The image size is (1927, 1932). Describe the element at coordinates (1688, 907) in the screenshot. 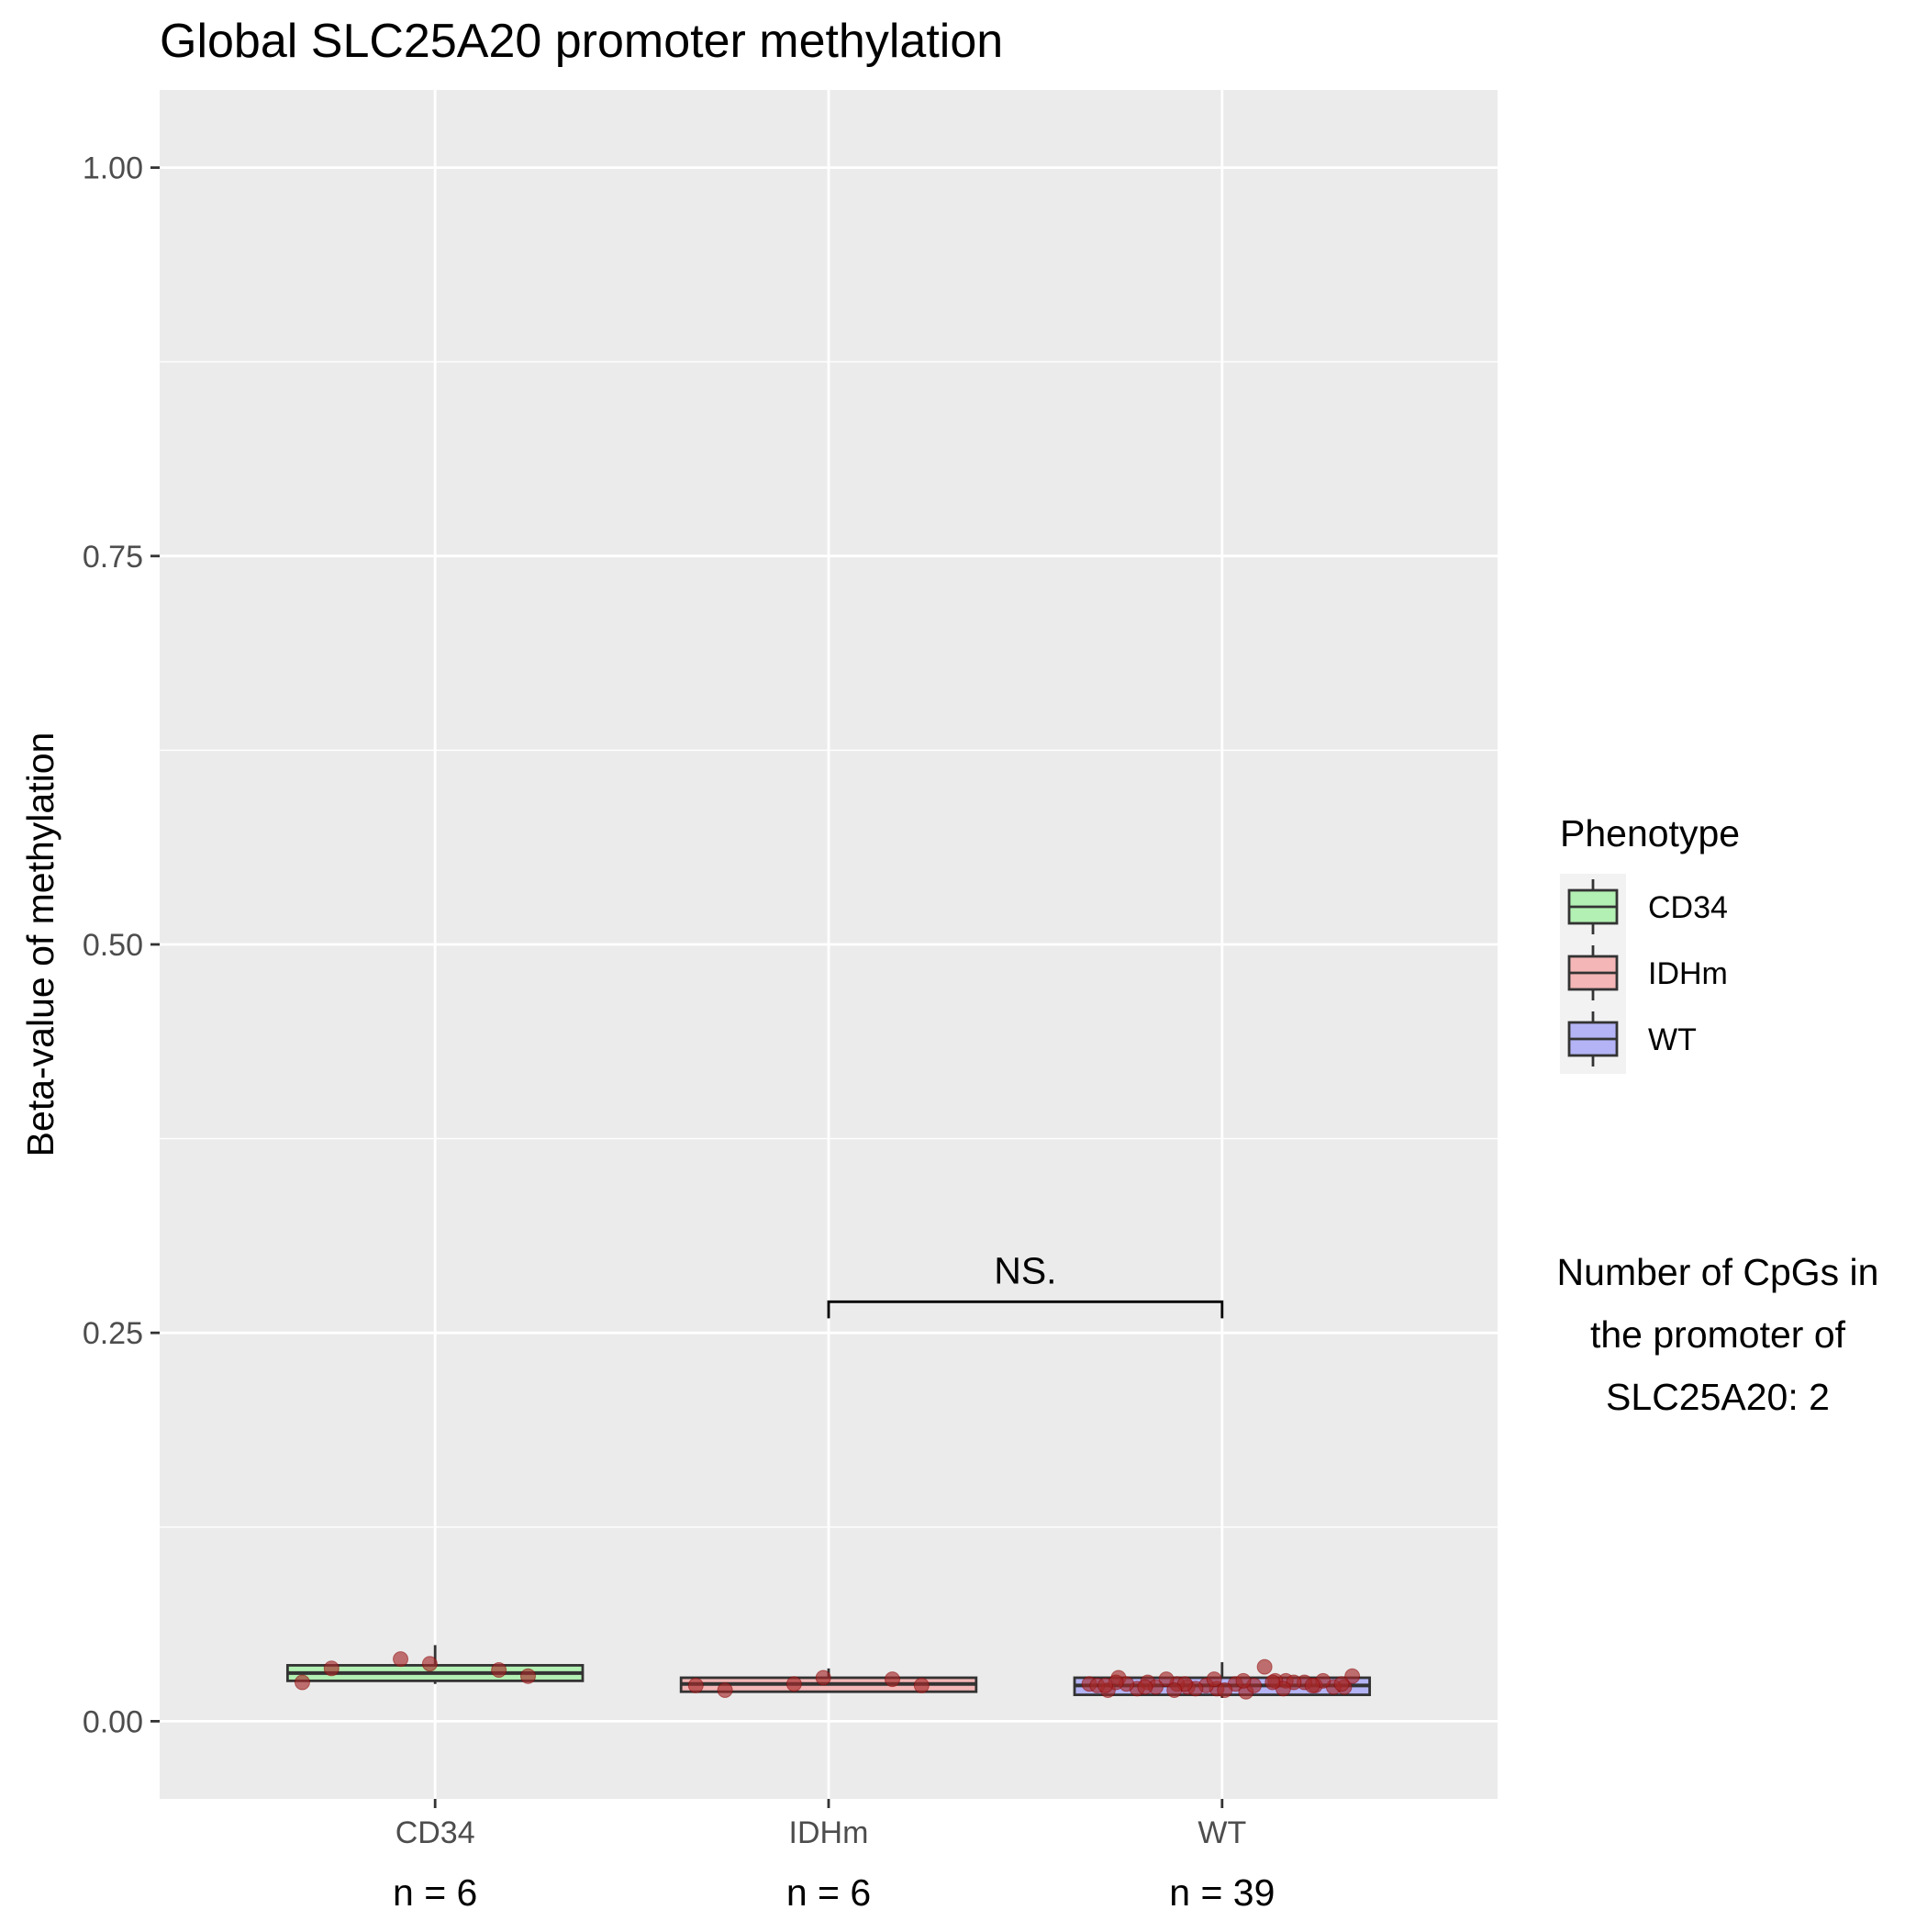

I see `legend-label: CD34` at that location.